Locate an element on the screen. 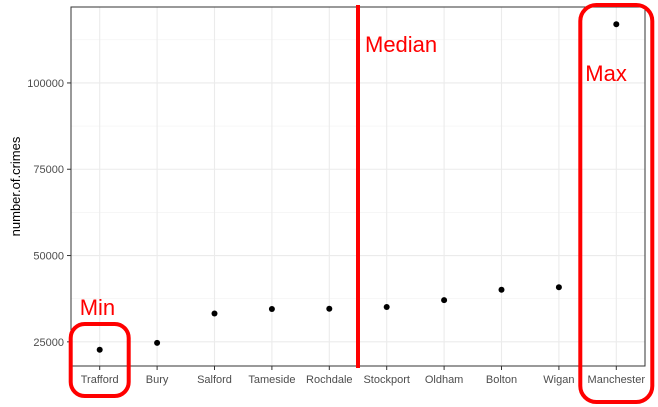 This screenshot has height=407, width=658. data-point-tameside is located at coordinates (271, 309).